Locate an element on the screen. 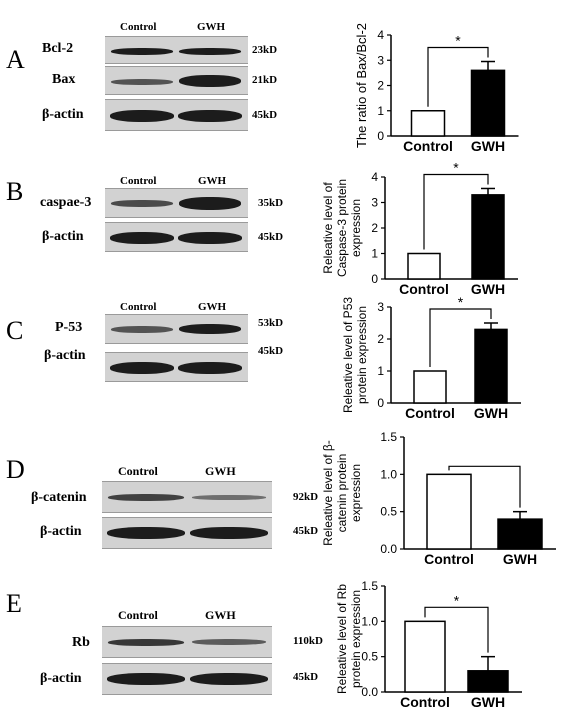  blot-label: β-catenin is located at coordinates (59, 497).